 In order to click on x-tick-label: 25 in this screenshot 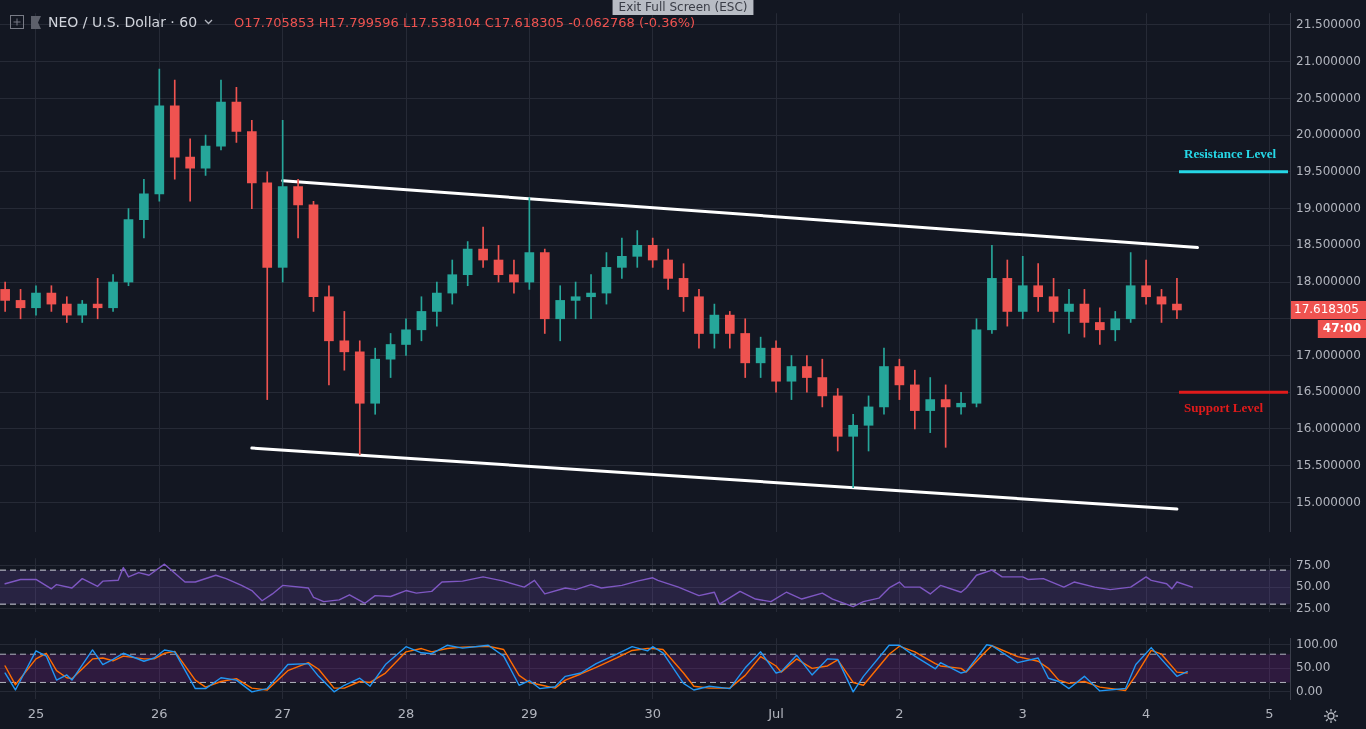, I will do `click(36, 713)`.